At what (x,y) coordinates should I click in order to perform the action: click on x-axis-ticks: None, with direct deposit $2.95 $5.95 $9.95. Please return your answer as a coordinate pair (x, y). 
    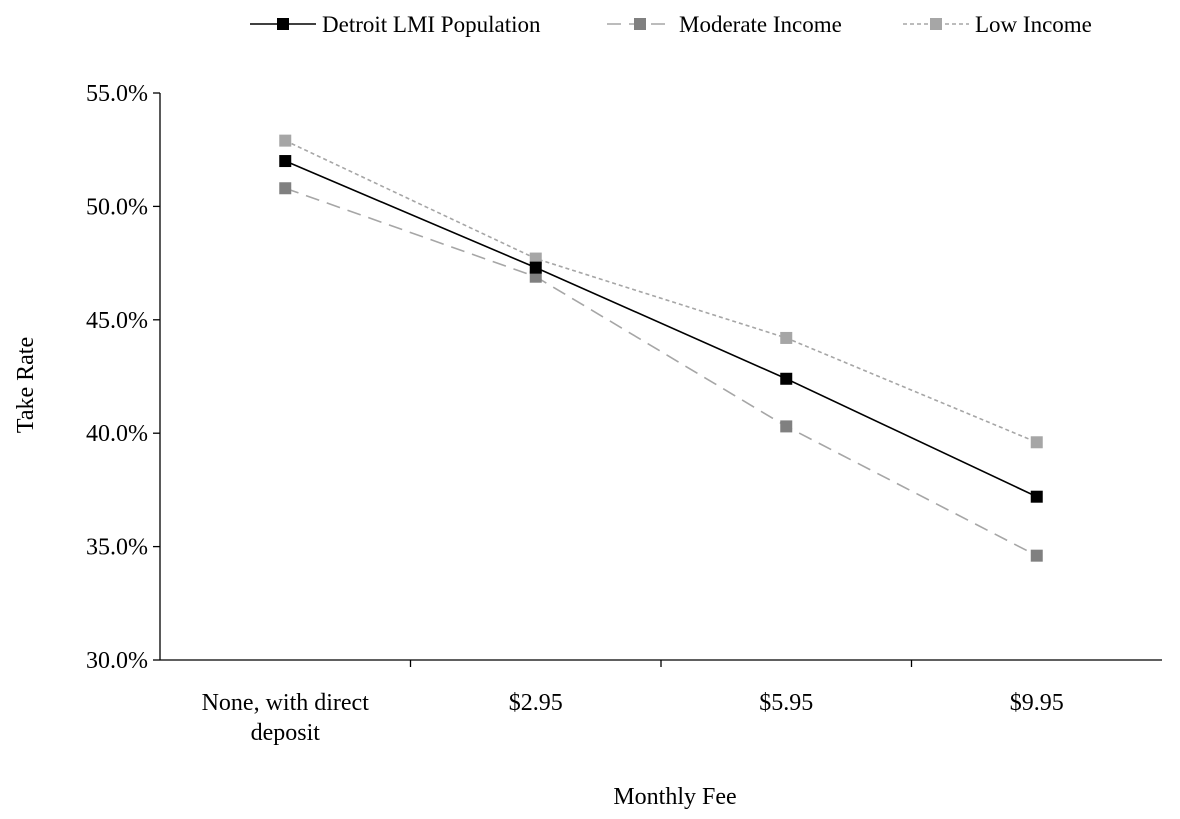
    Looking at the image, I should click on (633, 703).